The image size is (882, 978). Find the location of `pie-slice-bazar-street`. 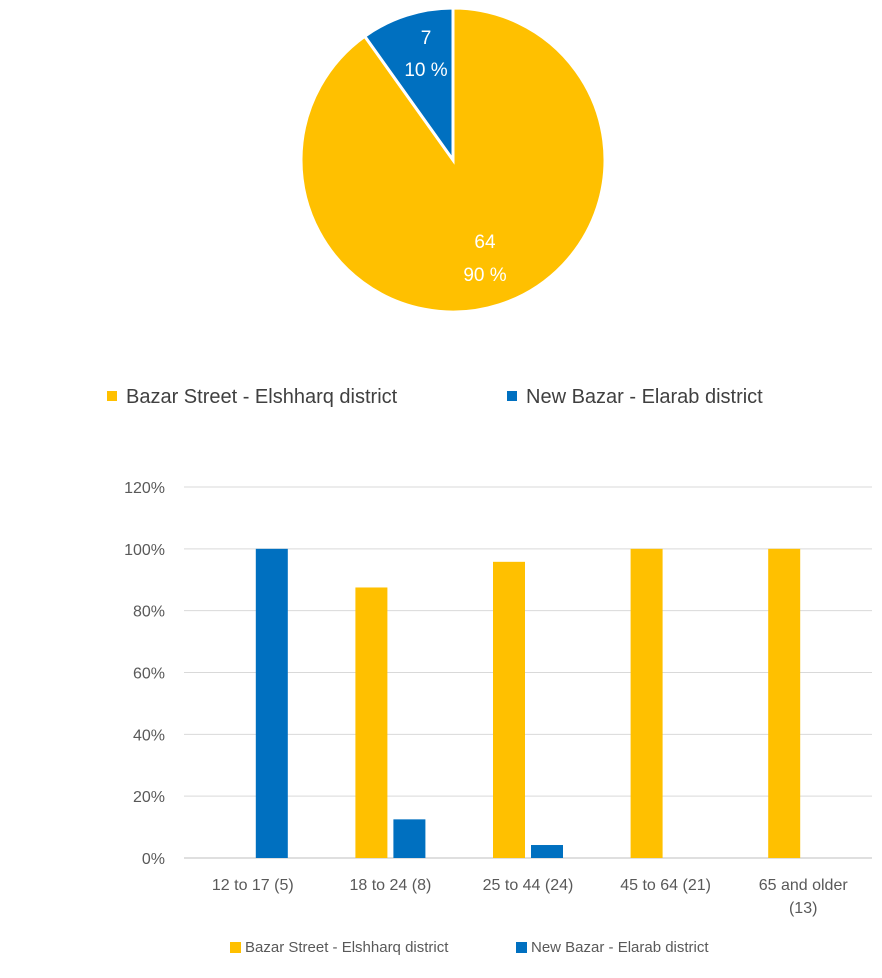

pie-slice-bazar-street is located at coordinates (453, 160).